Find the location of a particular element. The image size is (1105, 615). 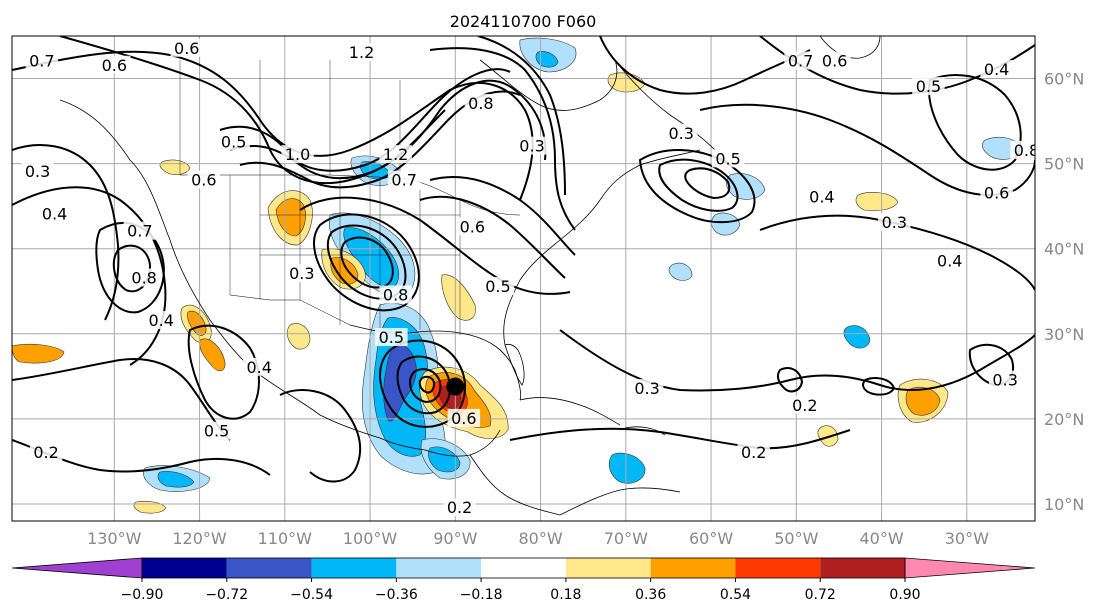

lon-label-2: 110°W is located at coordinates (285, 538).